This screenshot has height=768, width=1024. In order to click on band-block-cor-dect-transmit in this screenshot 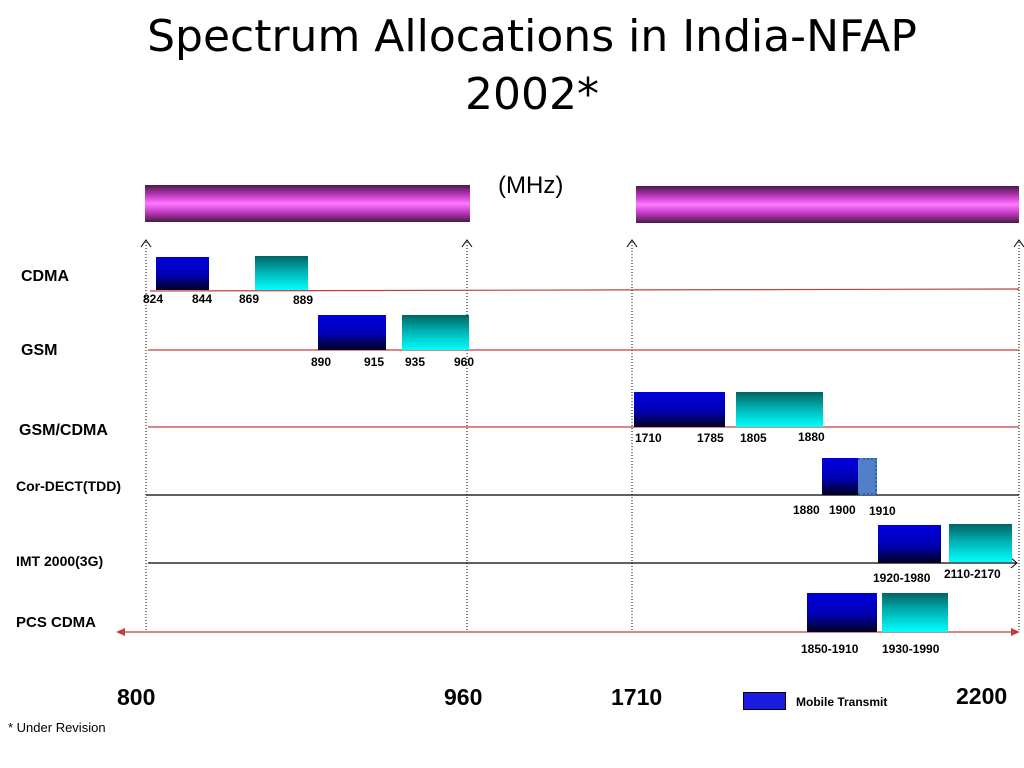, I will do `click(840, 476)`.